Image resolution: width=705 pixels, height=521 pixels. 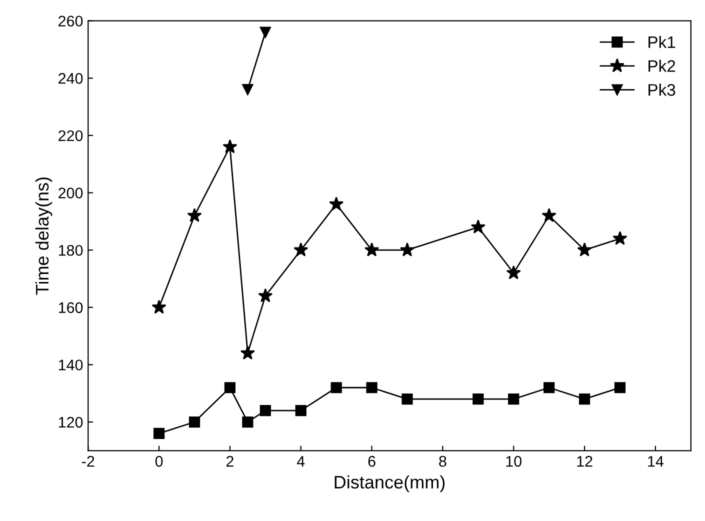 I want to click on x-tick-label: 12, so click(x=584, y=461).